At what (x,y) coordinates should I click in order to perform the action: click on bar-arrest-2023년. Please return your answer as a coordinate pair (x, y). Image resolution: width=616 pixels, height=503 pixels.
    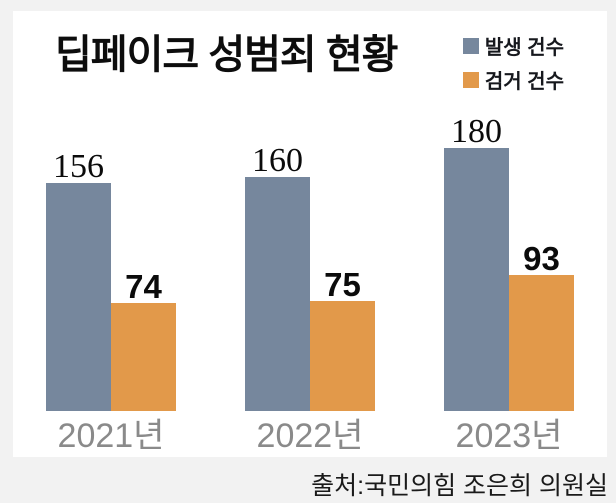
    Looking at the image, I should click on (541, 343).